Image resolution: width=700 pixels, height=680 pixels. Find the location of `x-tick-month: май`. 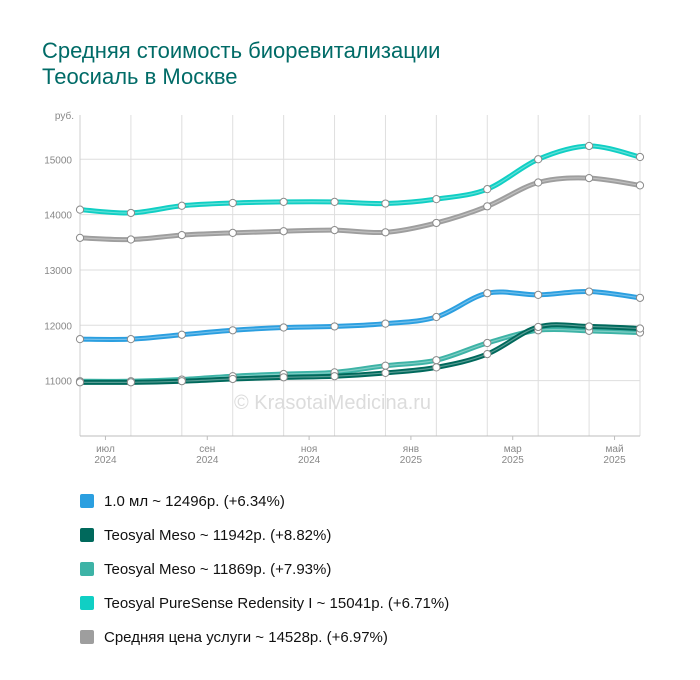

x-tick-month: май is located at coordinates (615, 449).